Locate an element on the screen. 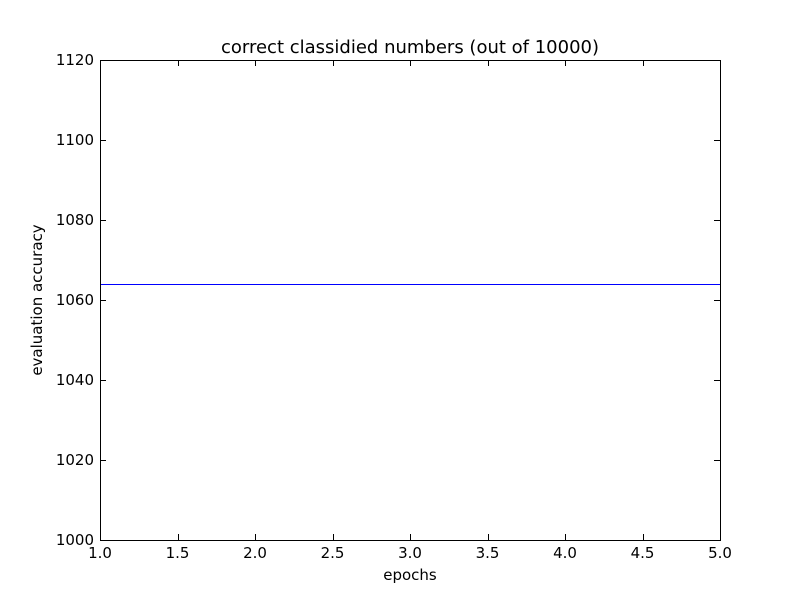  y-tick-label: 1020 is located at coordinates (75, 460).